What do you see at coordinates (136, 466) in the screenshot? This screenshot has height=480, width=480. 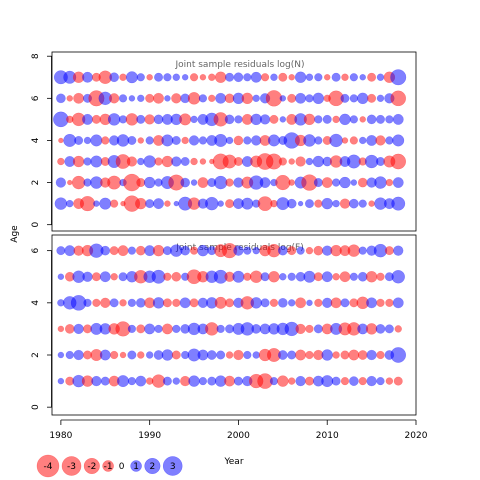 I see `legend-bubble` at bounding box center [136, 466].